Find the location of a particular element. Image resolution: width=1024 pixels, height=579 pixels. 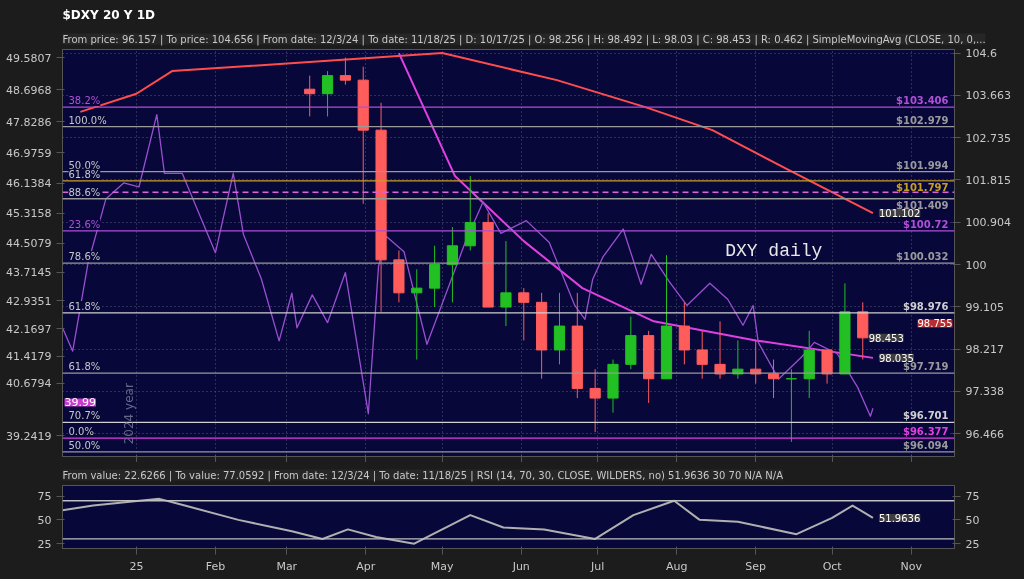

x-tick-label: Aug is located at coordinates (676, 566).